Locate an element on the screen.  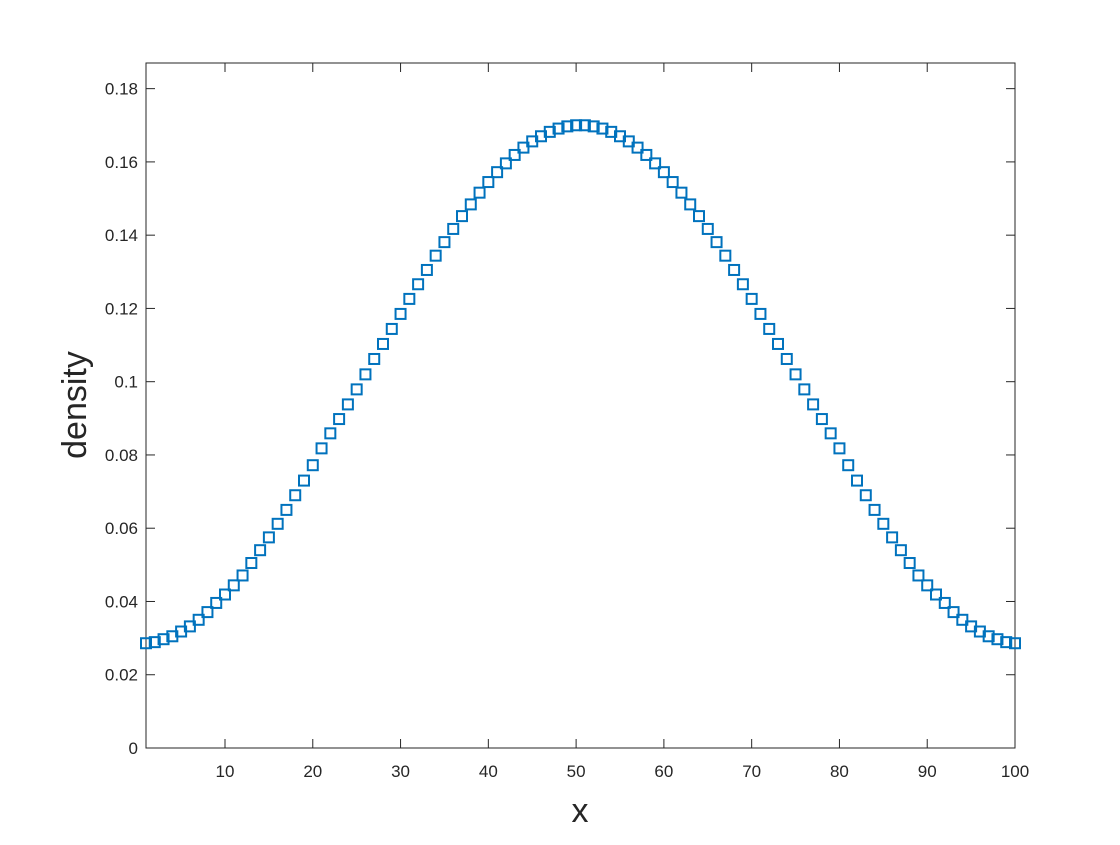
y-tick-label: 0.12 is located at coordinates (121, 308).